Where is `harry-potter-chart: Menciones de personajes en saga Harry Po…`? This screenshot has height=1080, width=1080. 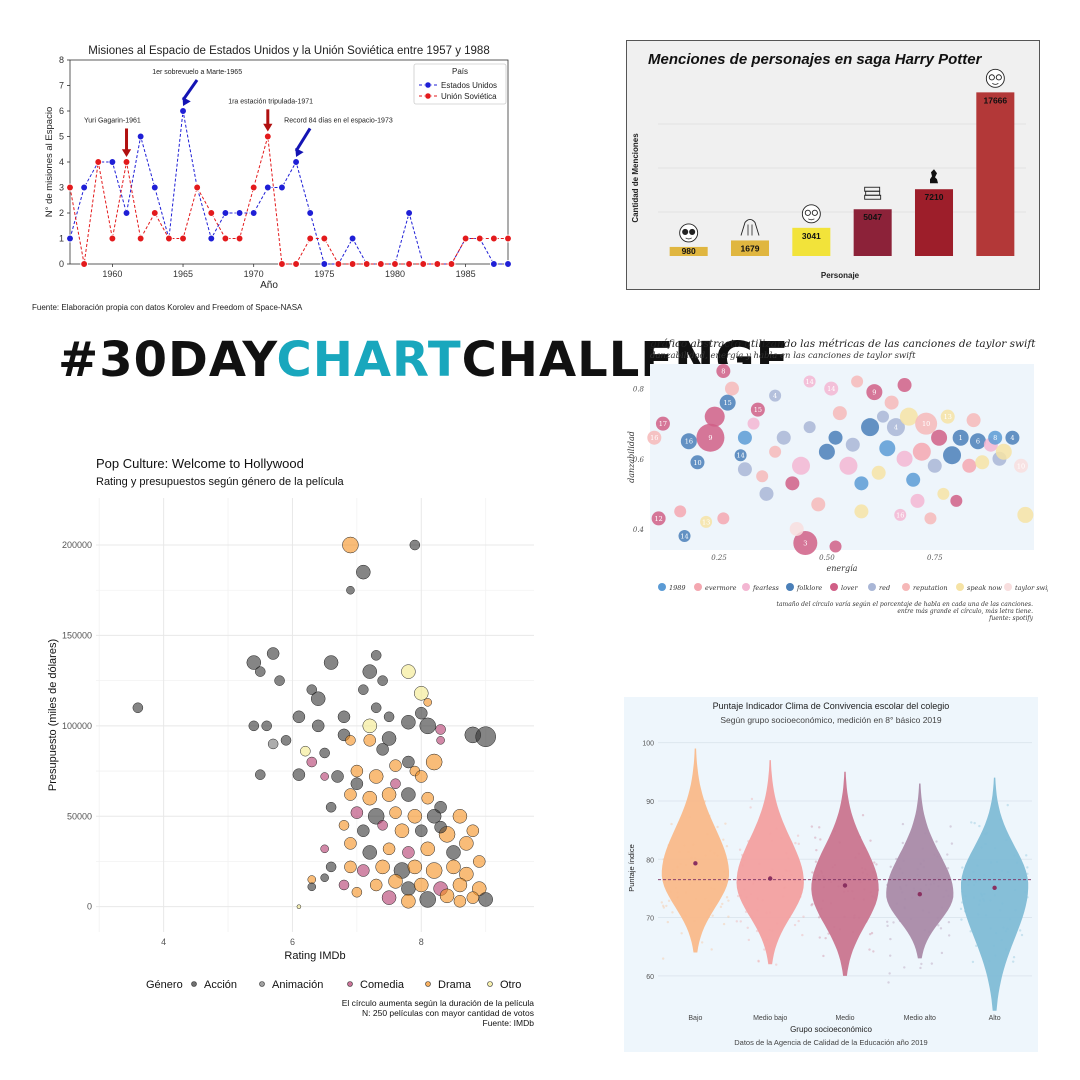
harry-potter-chart: Menciones de personajes en saga Harry Po… is located at coordinates (833, 165).